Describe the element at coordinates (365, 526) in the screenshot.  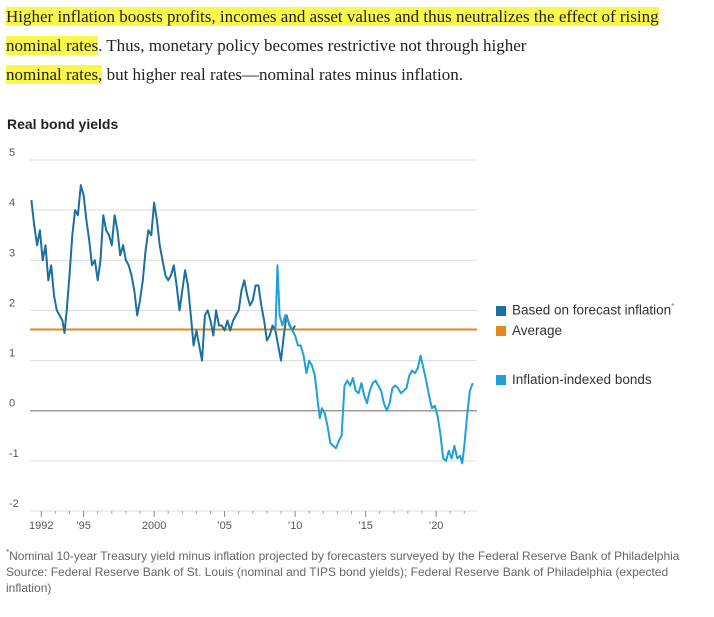
I see `x-tick-label: ’15` at that location.